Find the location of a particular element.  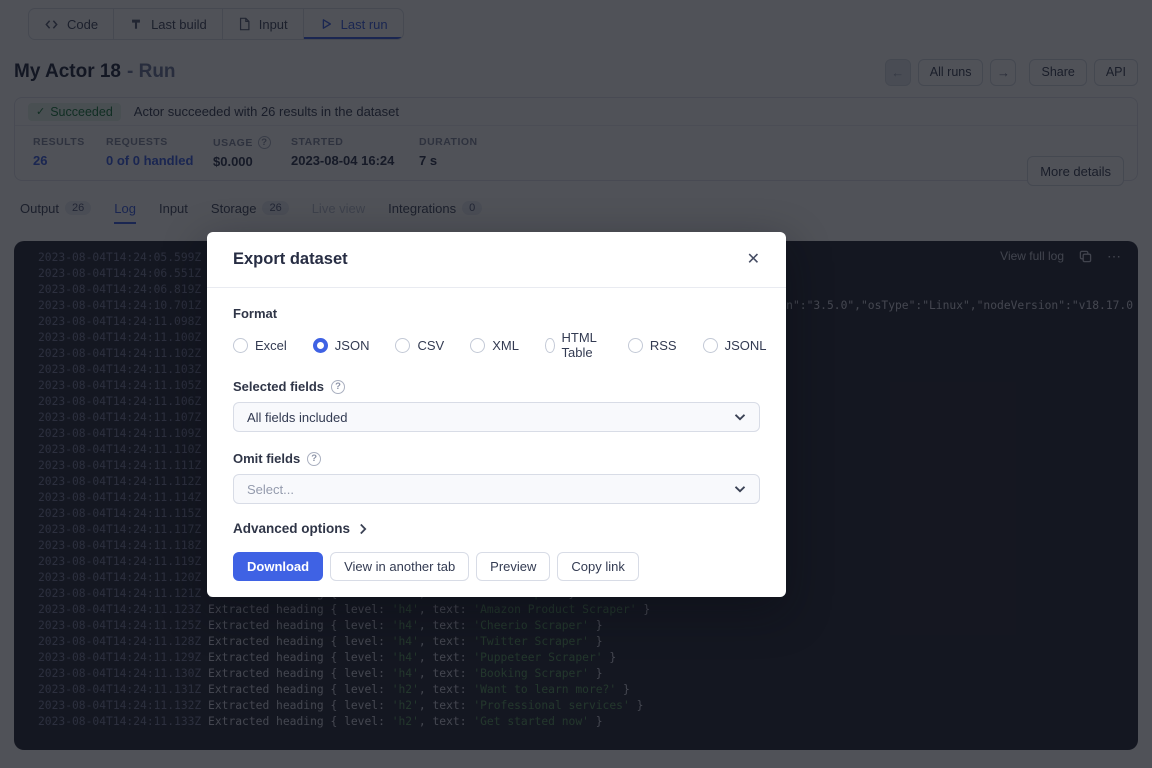

format-option-csv: CSV is located at coordinates (419, 345).